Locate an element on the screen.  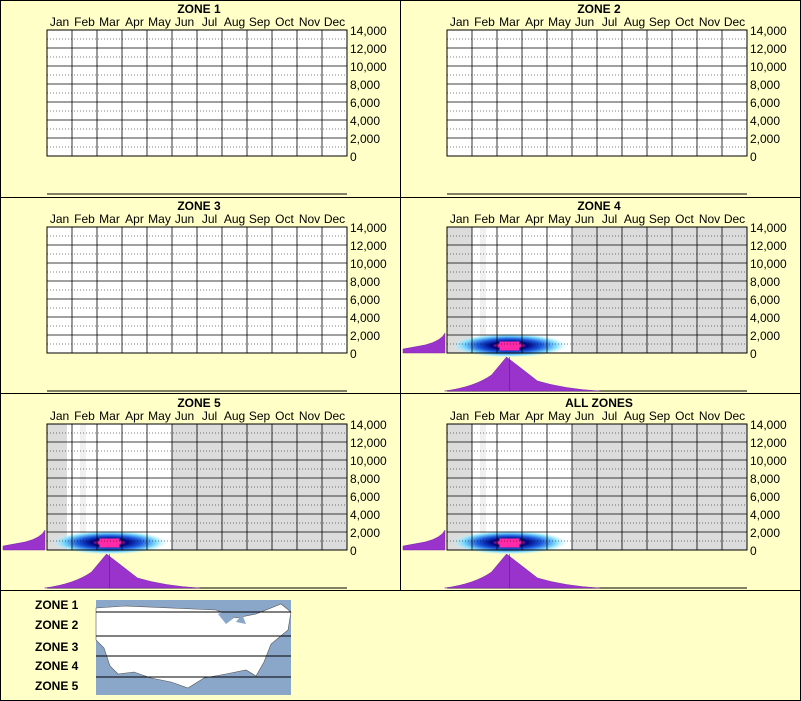
month-label: Sep is located at coordinates (660, 22).